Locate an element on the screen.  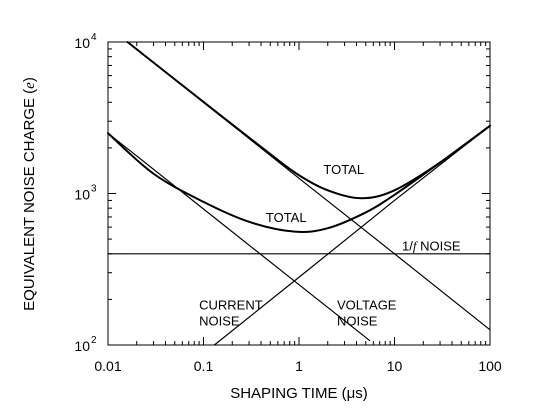
x-tick-label: 100 is located at coordinates (490, 366).